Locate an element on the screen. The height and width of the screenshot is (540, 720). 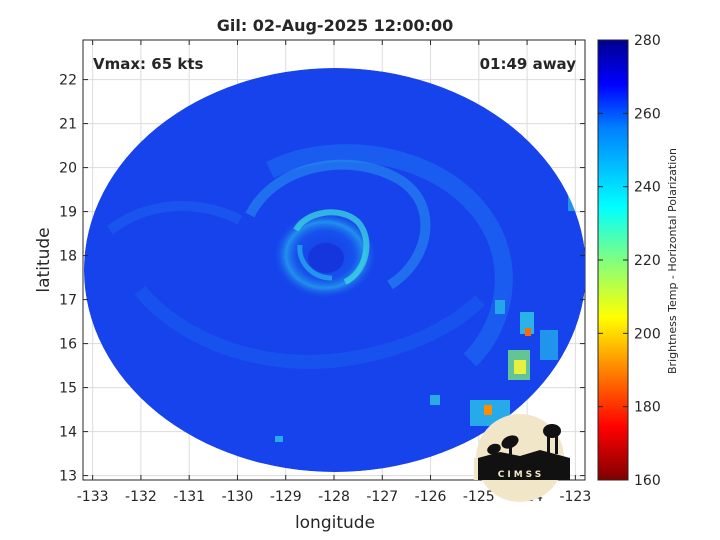
colorbar-tick-label: 240 is located at coordinates (647, 188).